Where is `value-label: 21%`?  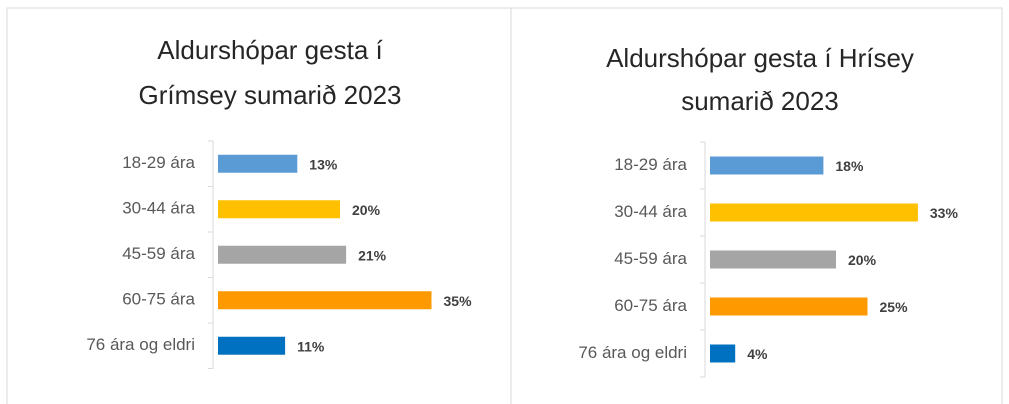
value-label: 21% is located at coordinates (372, 255).